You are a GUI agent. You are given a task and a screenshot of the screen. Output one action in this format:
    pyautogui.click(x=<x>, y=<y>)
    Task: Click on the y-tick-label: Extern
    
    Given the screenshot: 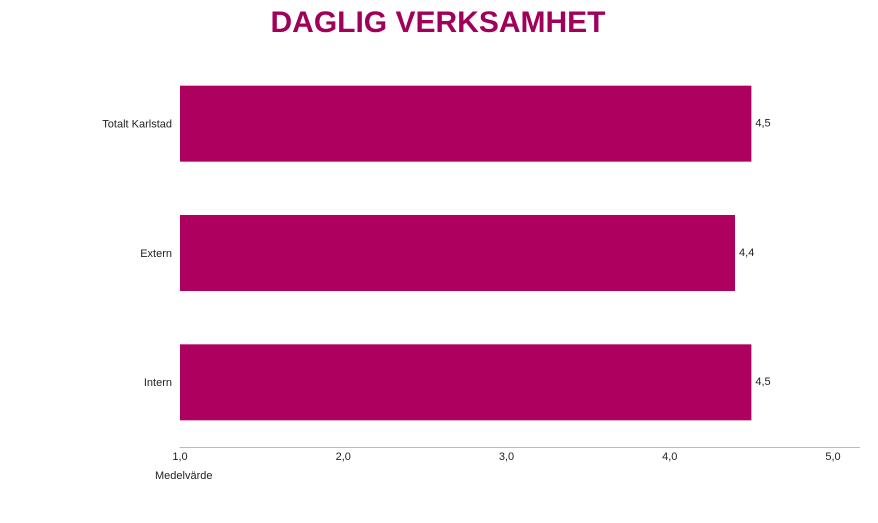 What is the action you would take?
    pyautogui.click(x=156, y=254)
    